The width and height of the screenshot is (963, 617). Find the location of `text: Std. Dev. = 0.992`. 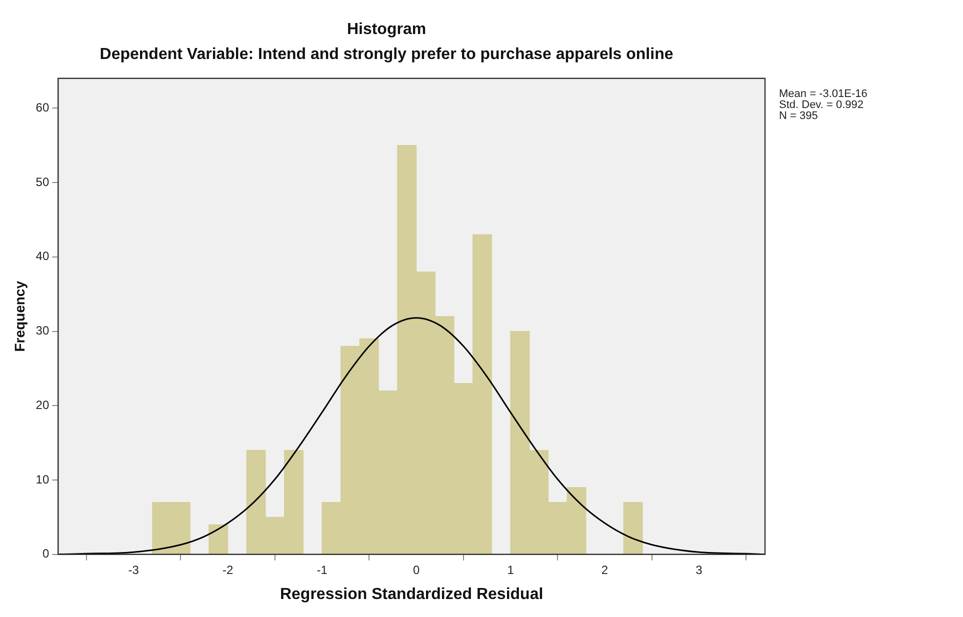

text: Std. Dev. = 0.992 is located at coordinates (821, 104).